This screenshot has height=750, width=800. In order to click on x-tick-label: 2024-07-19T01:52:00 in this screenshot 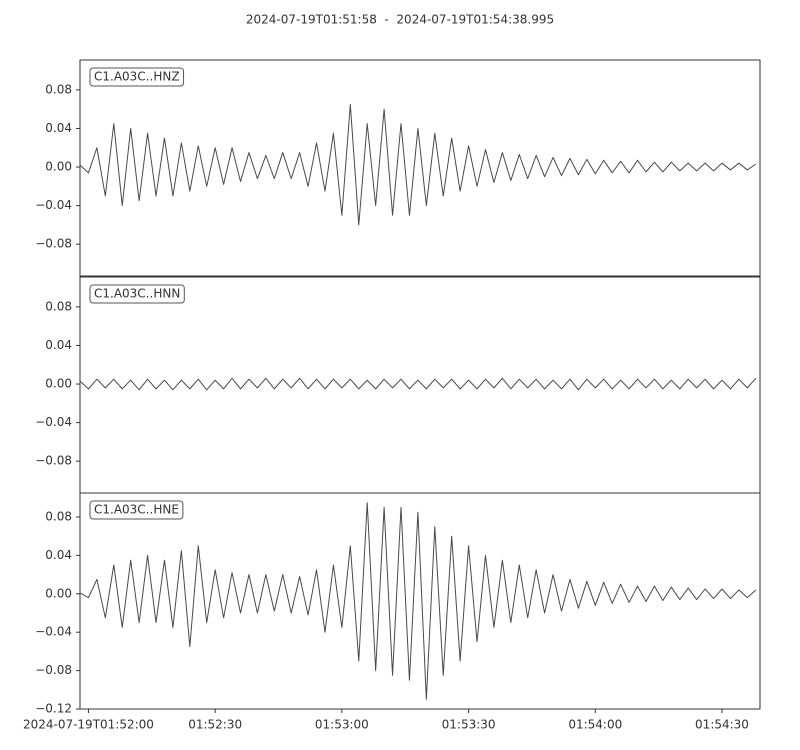, I will do `click(88, 725)`.